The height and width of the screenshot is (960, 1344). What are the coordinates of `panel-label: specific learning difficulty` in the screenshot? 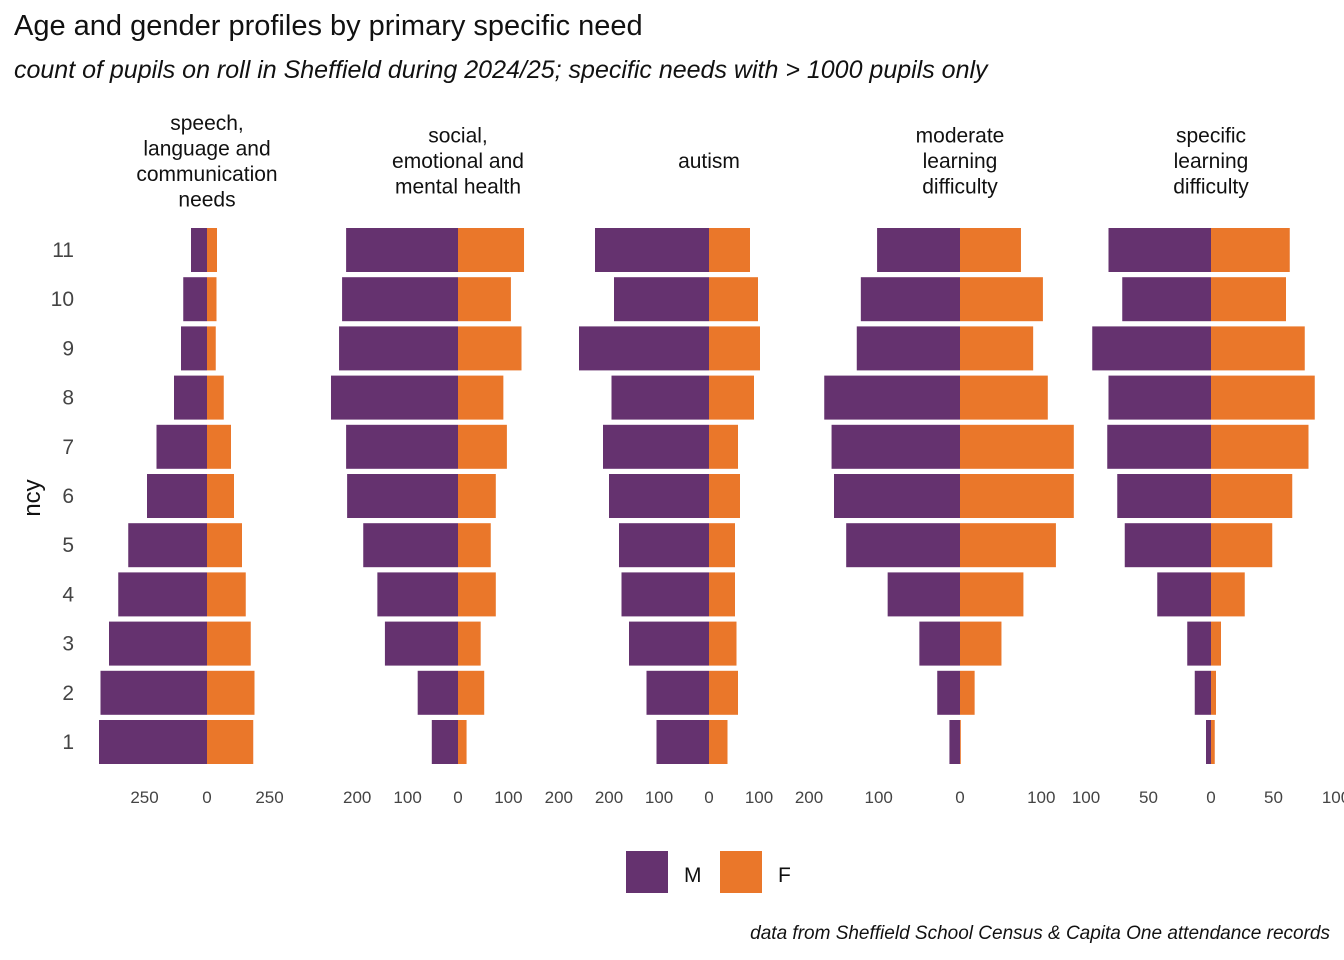 It's located at (1211, 162).